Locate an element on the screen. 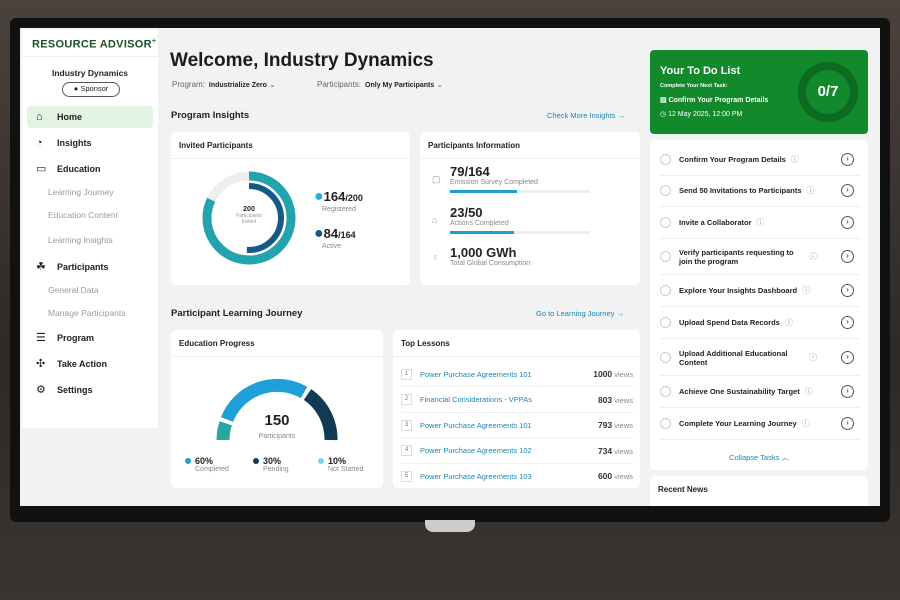  lesson-rank: 3 is located at coordinates (406, 425).